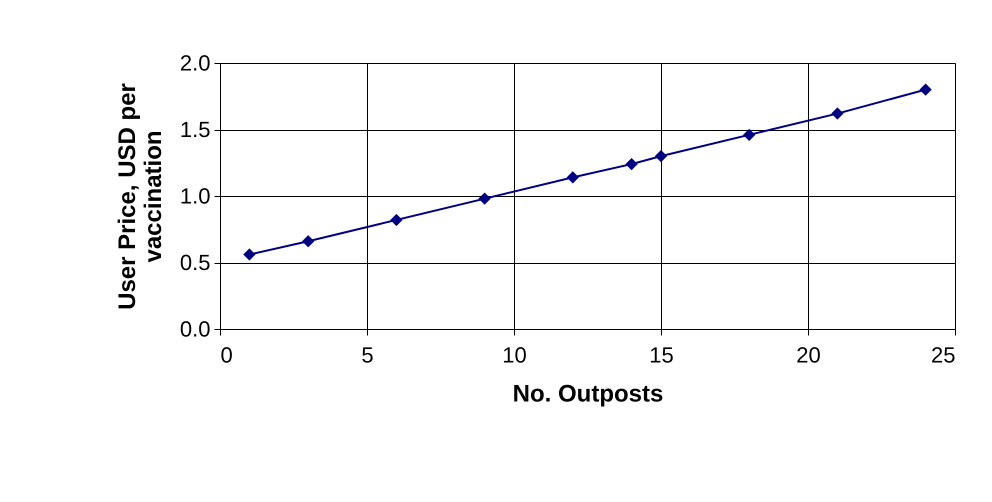 The width and height of the screenshot is (992, 502). Describe the element at coordinates (661, 355) in the screenshot. I see `x-tick-label: 15` at that location.